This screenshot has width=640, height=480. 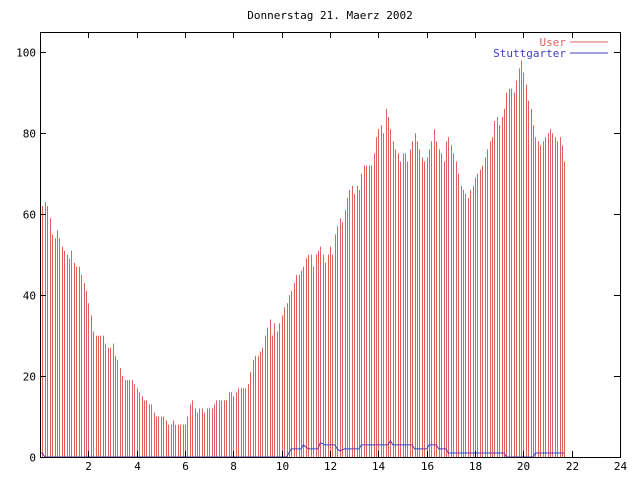 What do you see at coordinates (88, 466) in the screenshot?
I see `x-tick-label: 2` at bounding box center [88, 466].